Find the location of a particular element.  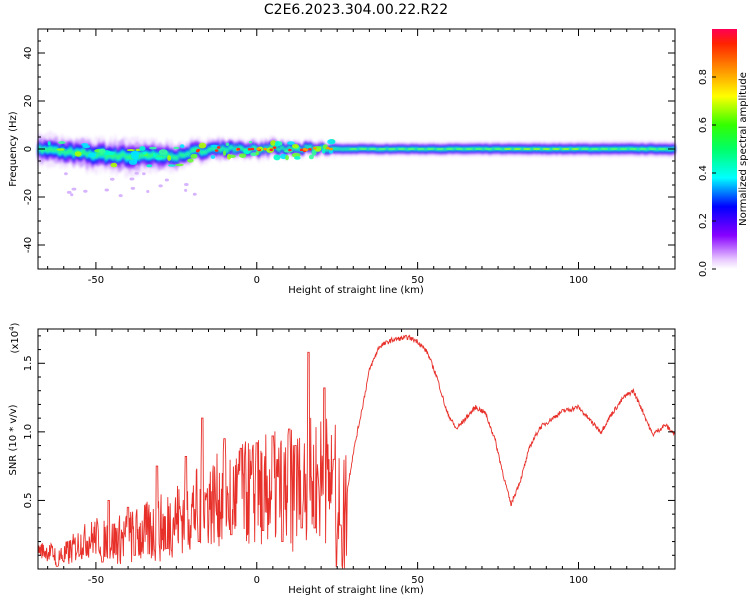

y-tick-label: 0 is located at coordinates (28, 149).